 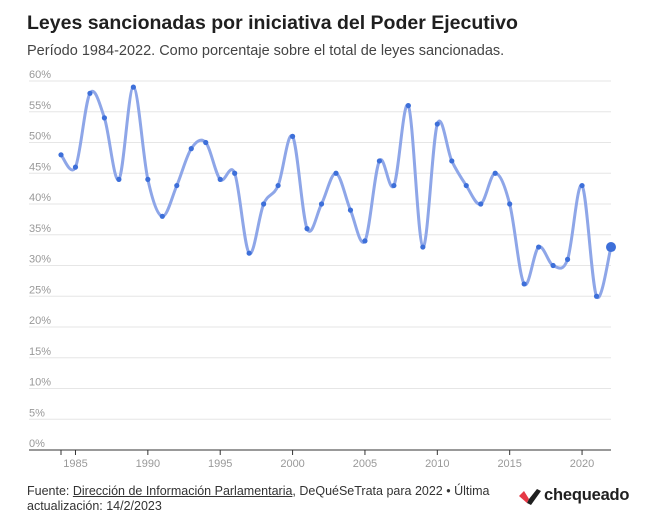 I want to click on source-link: Dirección de Información Parlamentaria, so click(x=182, y=491).